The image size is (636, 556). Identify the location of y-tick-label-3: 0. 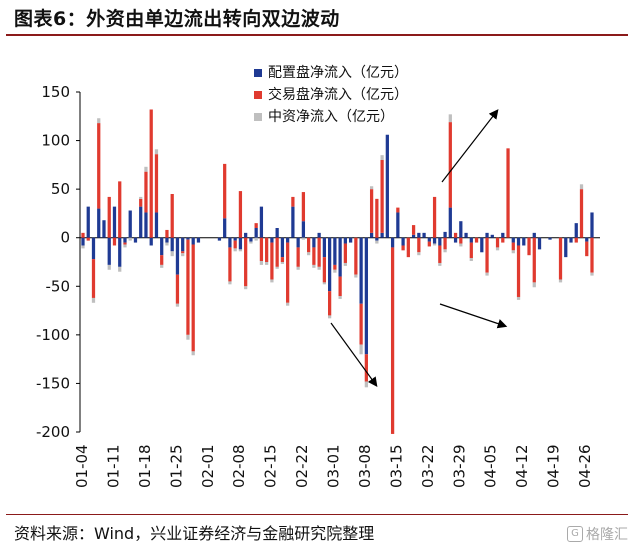
(65, 238).